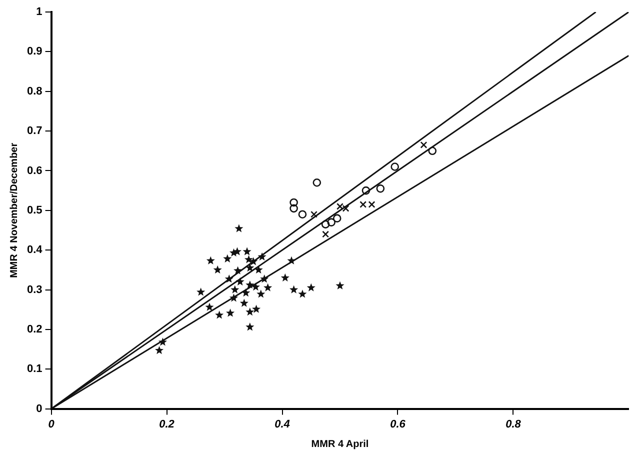  Describe the element at coordinates (39, 12) in the screenshot. I see `y-tick-label: 1` at that location.